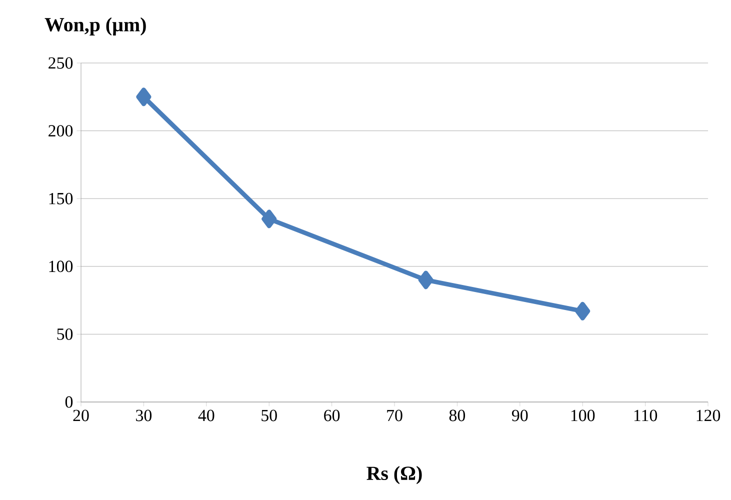 The width and height of the screenshot is (731, 500). I want to click on y-tick-label: 150, so click(61, 198).